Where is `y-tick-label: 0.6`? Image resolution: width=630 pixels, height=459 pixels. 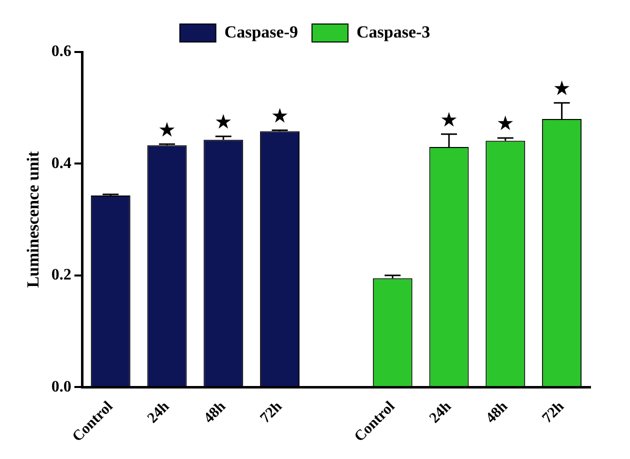
y-tick-label: 0.6 is located at coordinates (61, 51).